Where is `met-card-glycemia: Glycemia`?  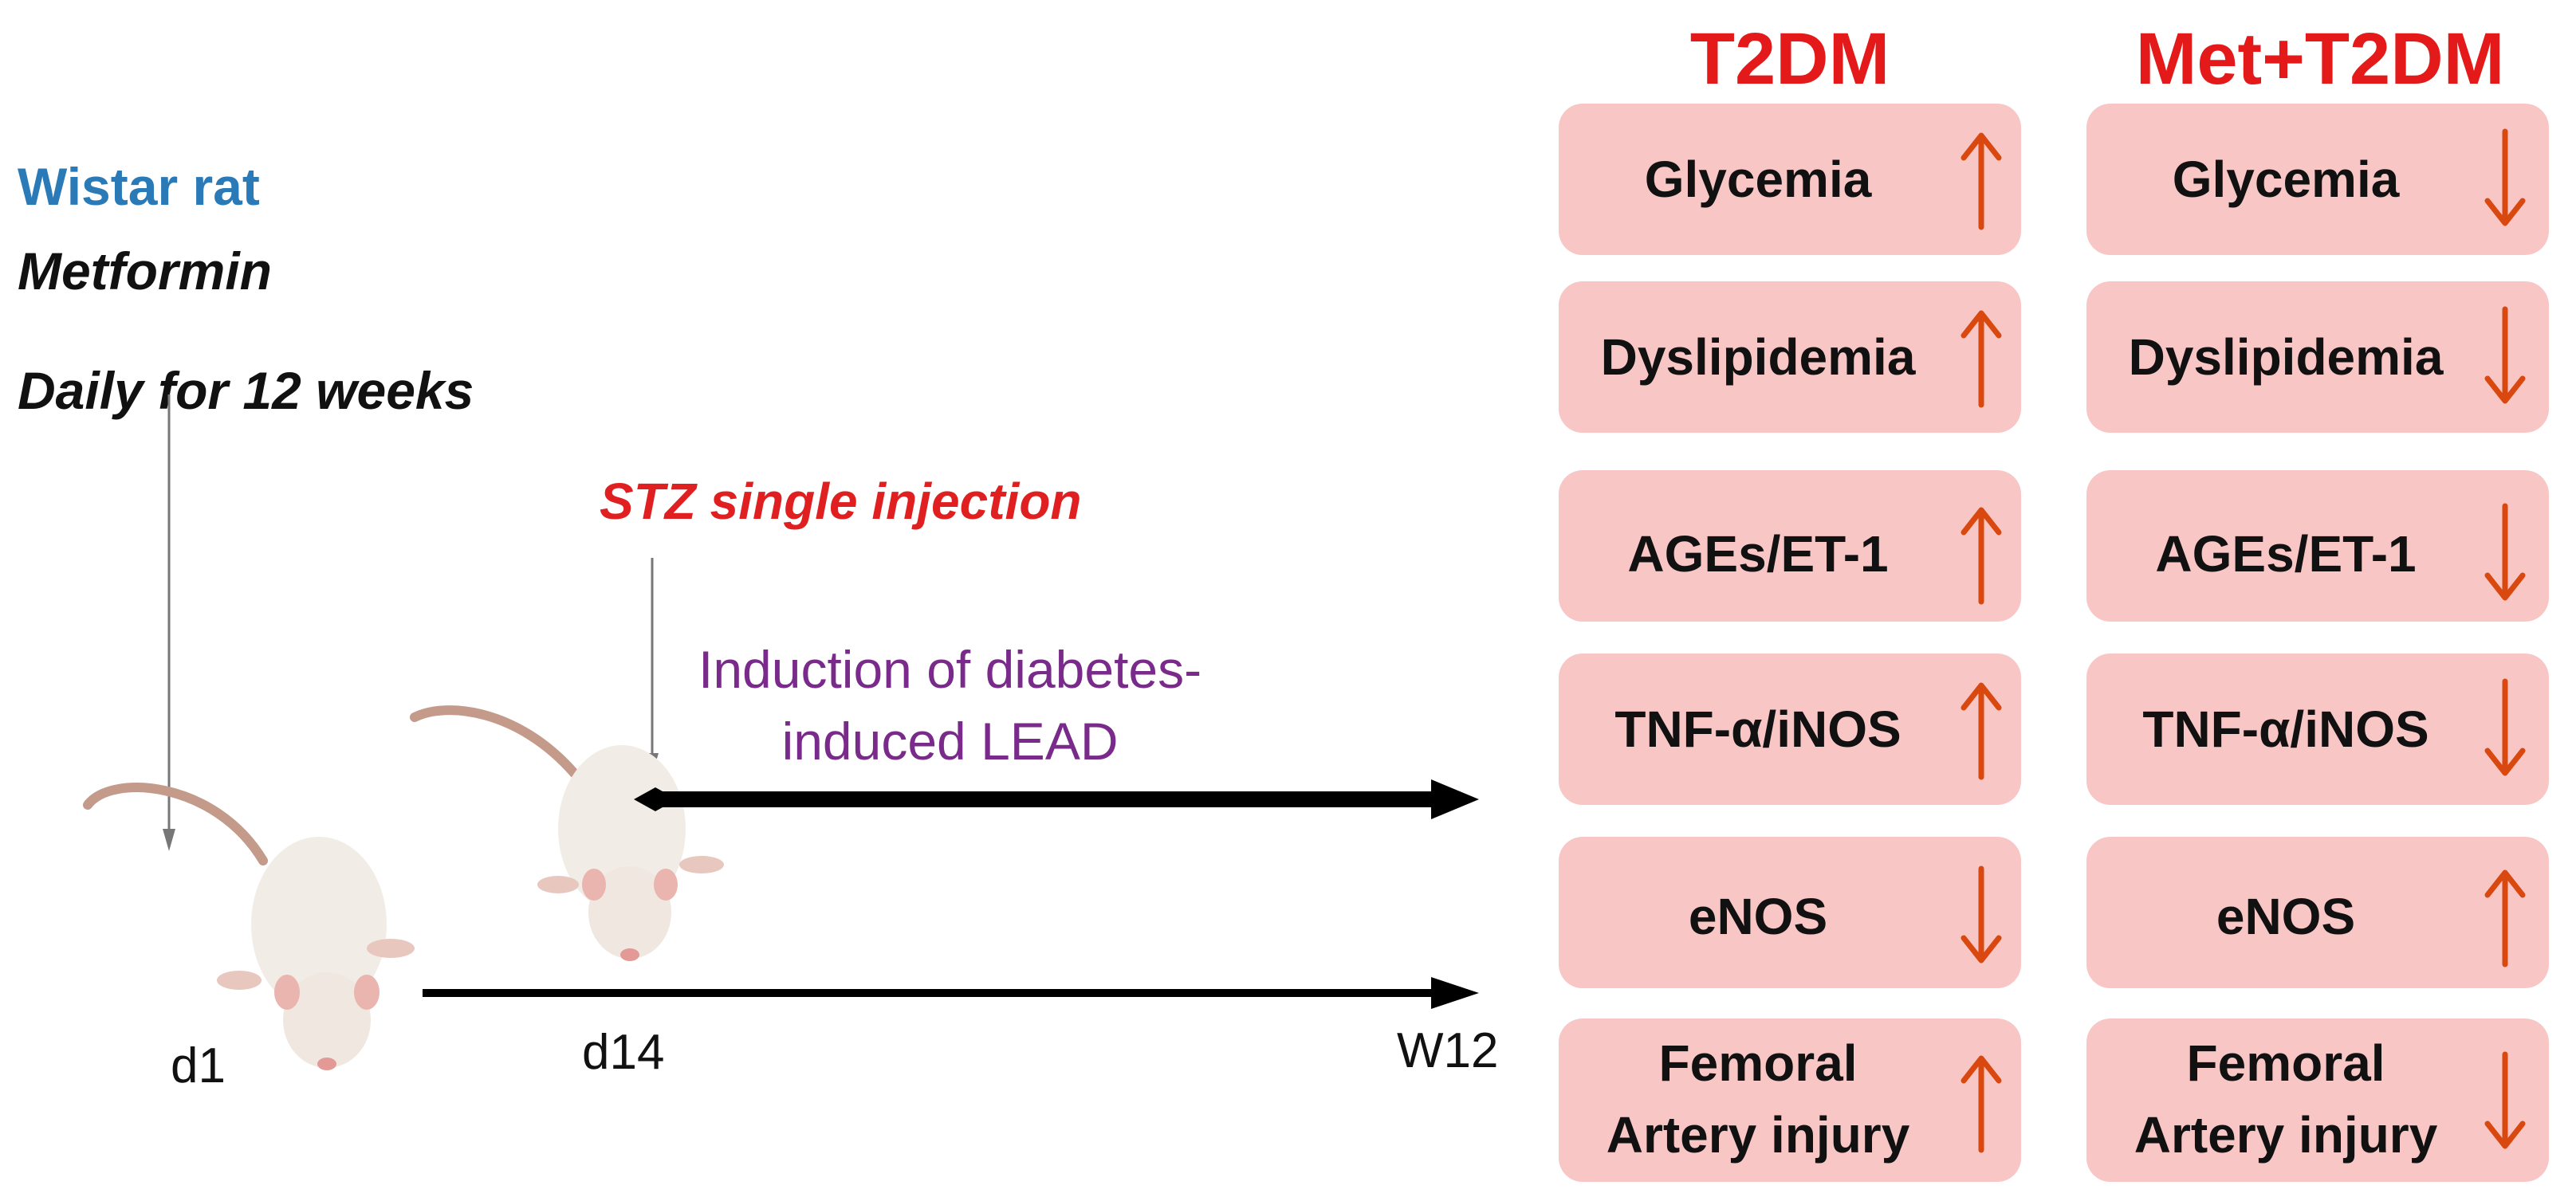
met-card-glycemia: Glycemia is located at coordinates (2318, 179).